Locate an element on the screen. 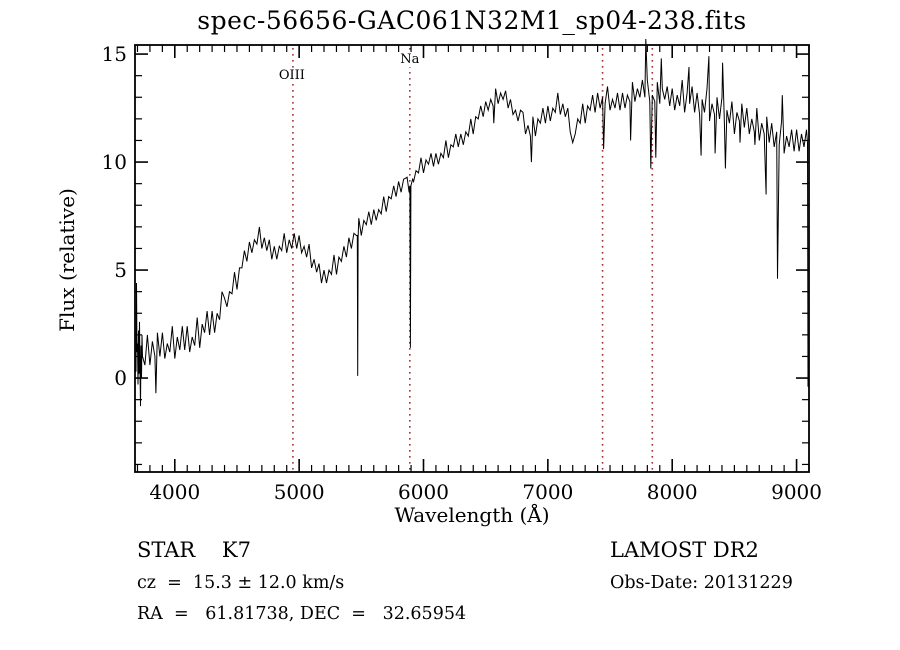 This screenshot has height=650, width=900. x-tick-label: 9000 is located at coordinates (796, 492).